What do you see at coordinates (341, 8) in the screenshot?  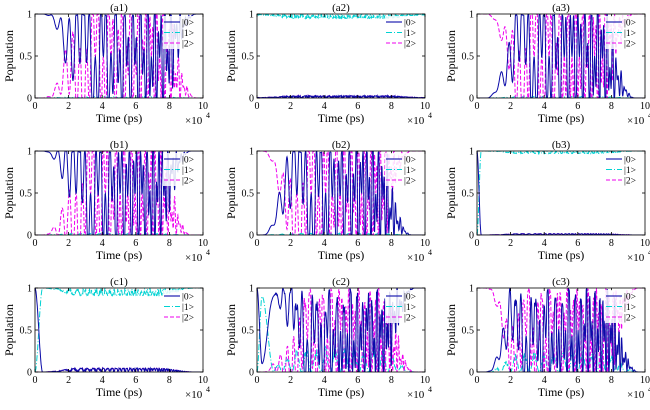 I see `subplot-title: (a2)` at bounding box center [341, 8].